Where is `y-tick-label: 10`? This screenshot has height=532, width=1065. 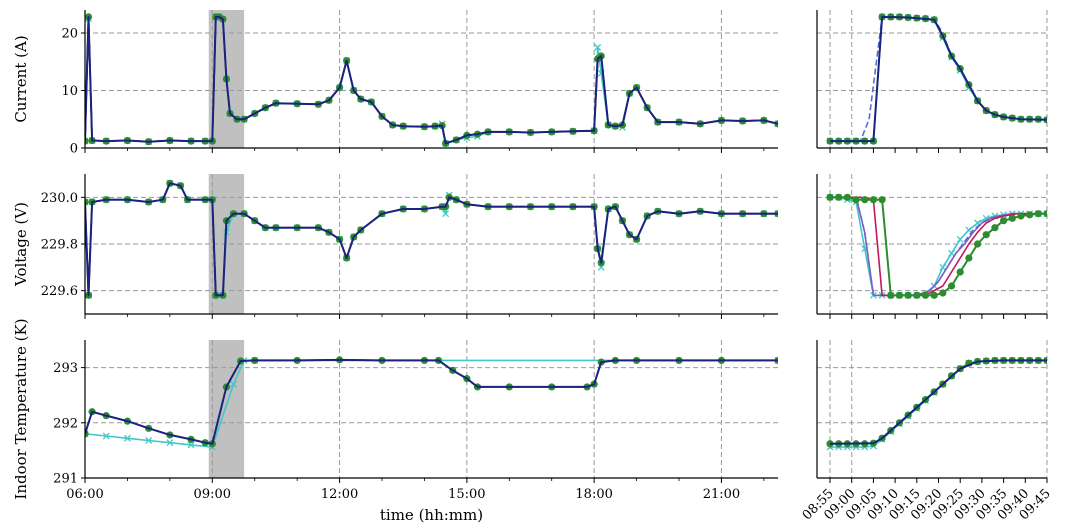 y-tick-label: 10 is located at coordinates (69, 91).